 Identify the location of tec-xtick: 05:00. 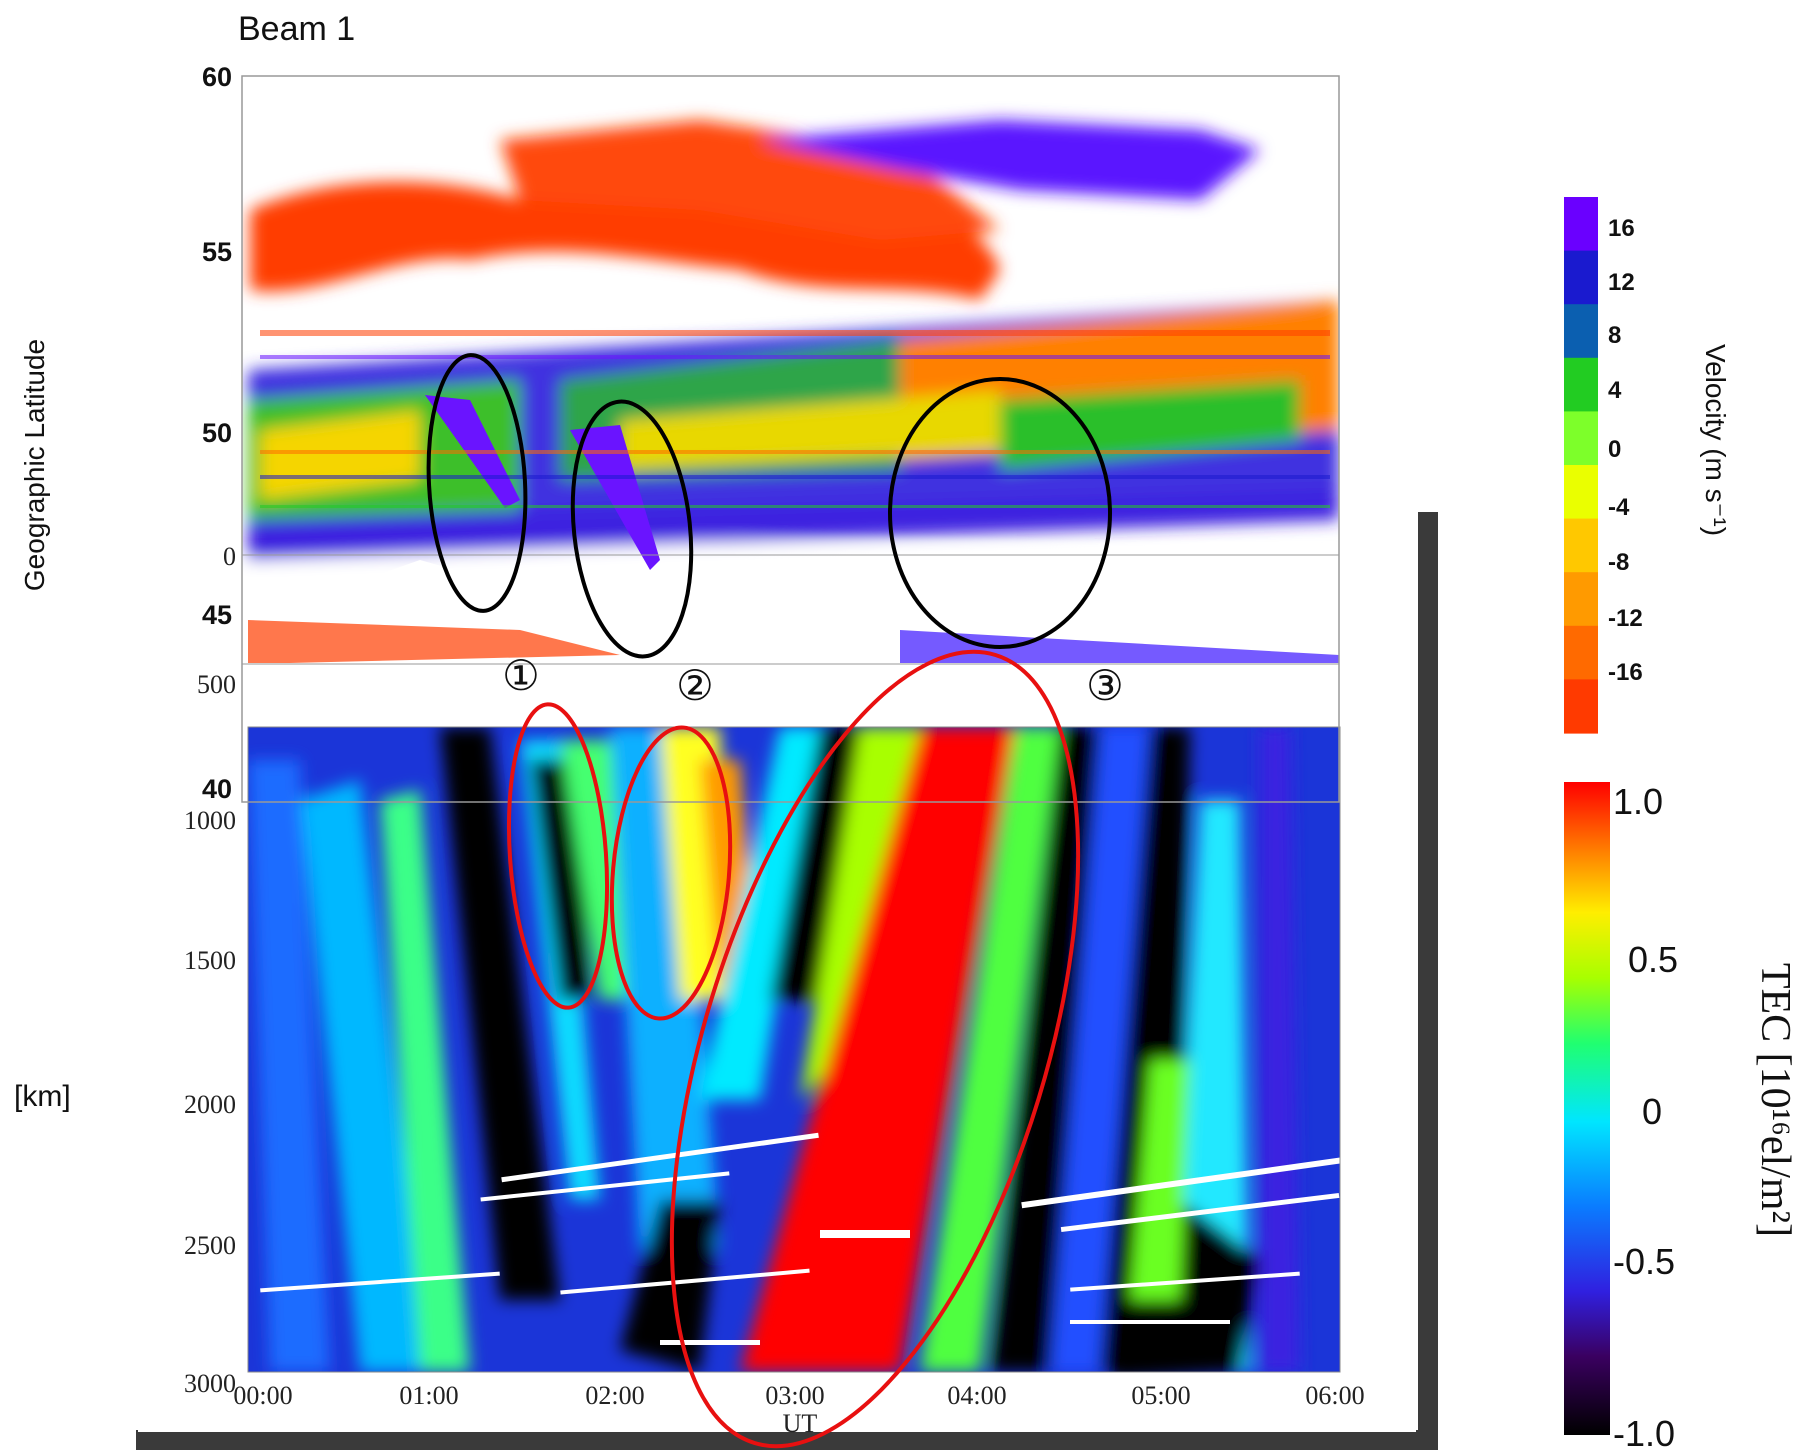
(1160, 1395).